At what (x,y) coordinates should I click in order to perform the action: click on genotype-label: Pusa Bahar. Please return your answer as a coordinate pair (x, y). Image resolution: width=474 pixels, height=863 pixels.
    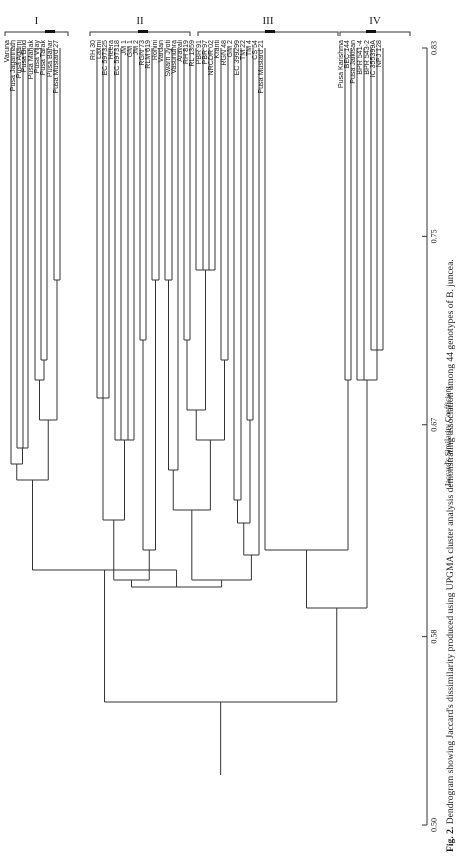
    Looking at the image, I should click on (50, 58).